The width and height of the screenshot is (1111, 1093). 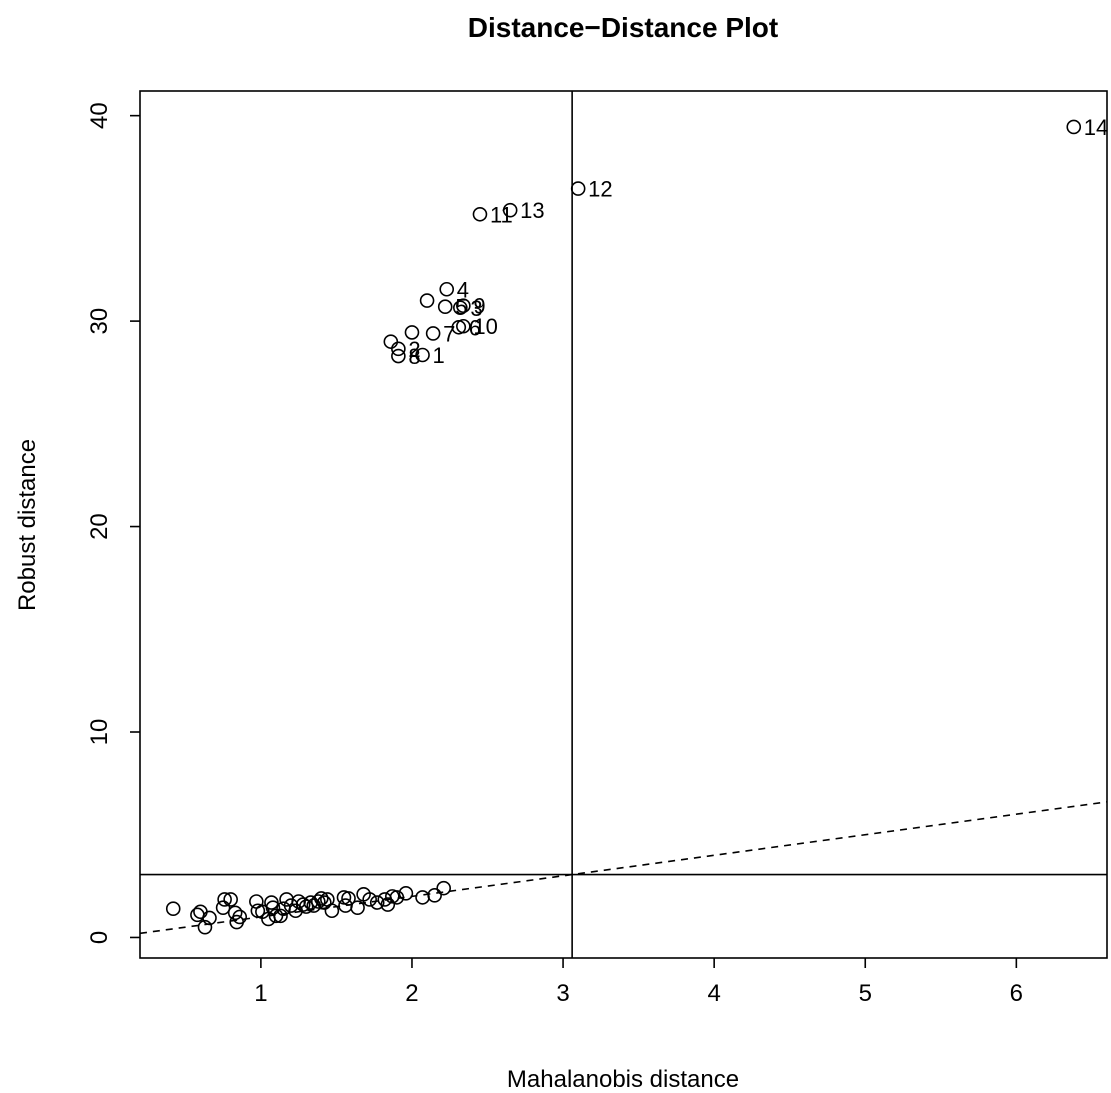 I want to click on x-tick-label: 2, so click(x=411, y=993).